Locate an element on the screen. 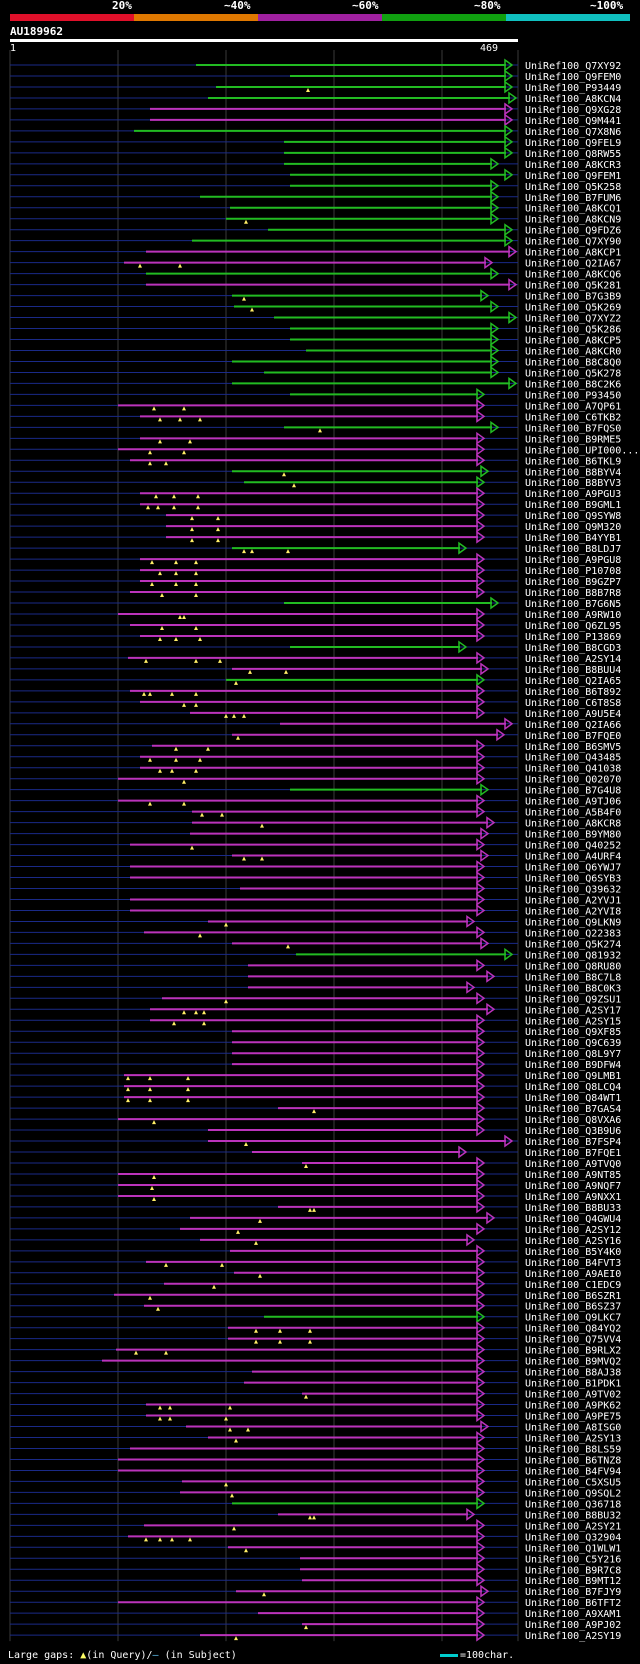 The height and width of the screenshot is (1664, 640). hit-label: UniRef100_C6TKB2 is located at coordinates (573, 417).